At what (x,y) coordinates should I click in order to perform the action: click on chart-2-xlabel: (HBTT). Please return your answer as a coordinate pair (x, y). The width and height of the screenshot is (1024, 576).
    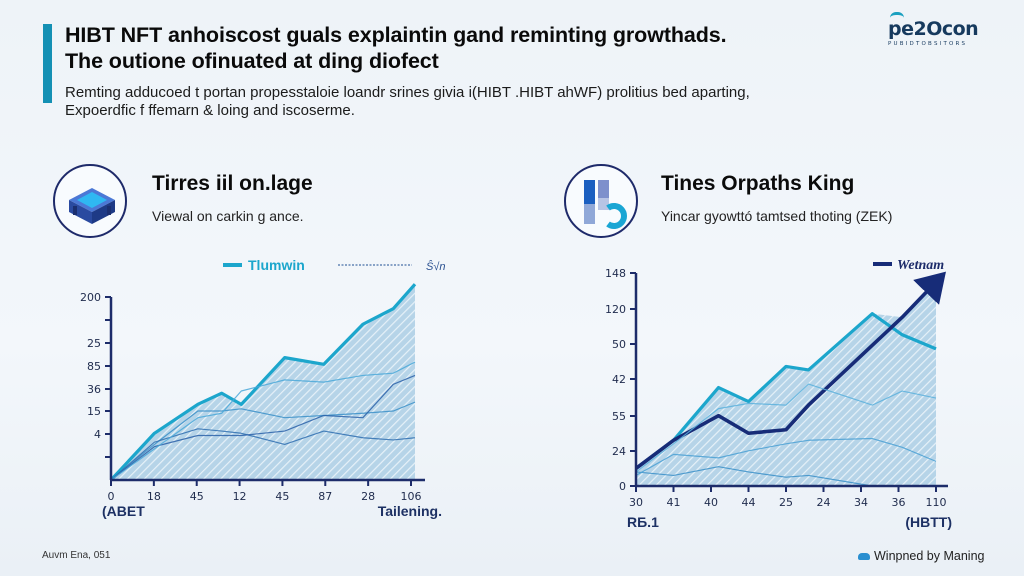
    Looking at the image, I should click on (928, 522).